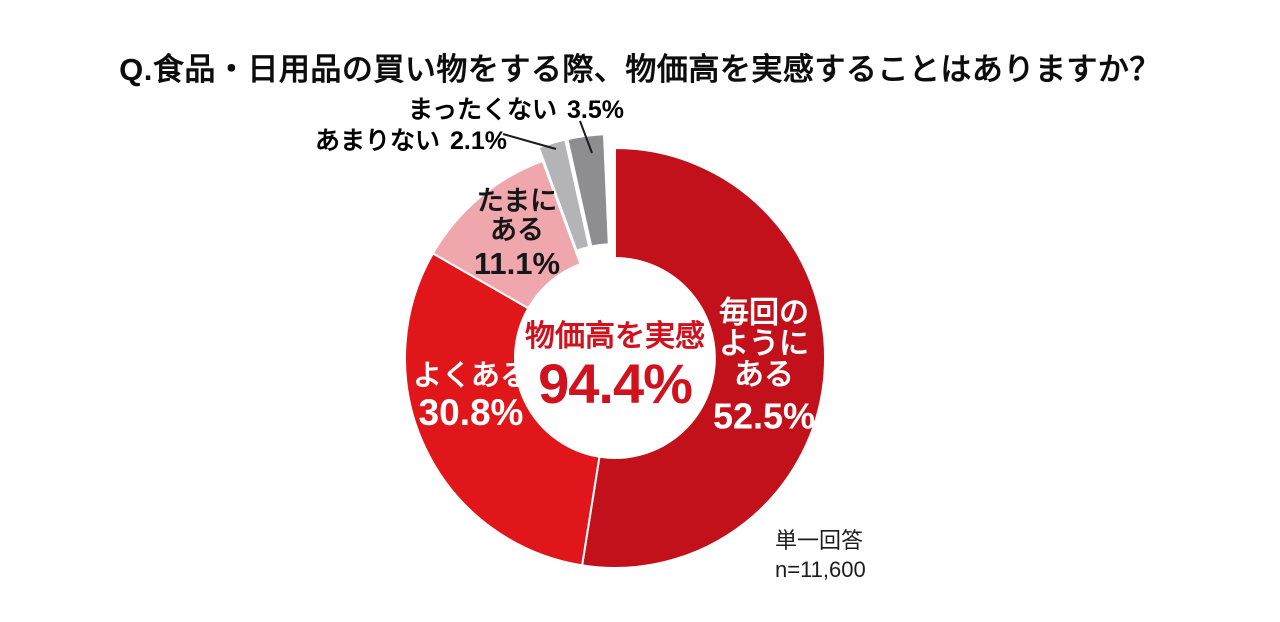  Describe the element at coordinates (529, 141) in the screenshot. I see `leader-line-amarinai` at that location.